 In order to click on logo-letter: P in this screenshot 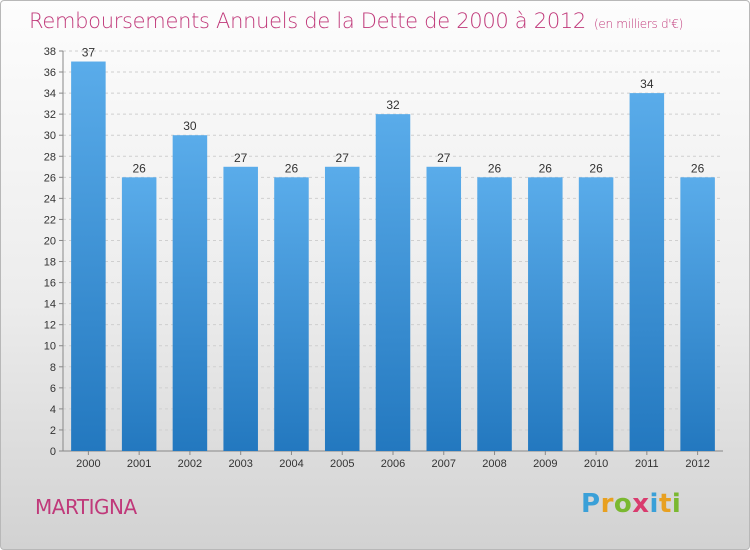, I will do `click(591, 504)`.